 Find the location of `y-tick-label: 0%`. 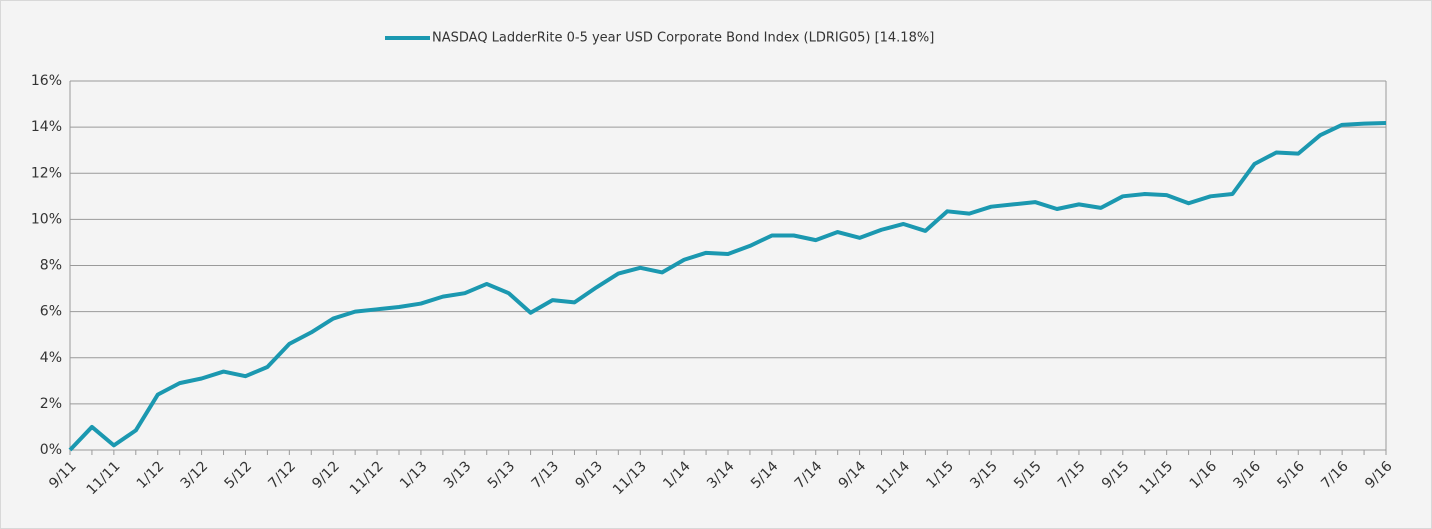

y-tick-label: 0% is located at coordinates (51, 450).